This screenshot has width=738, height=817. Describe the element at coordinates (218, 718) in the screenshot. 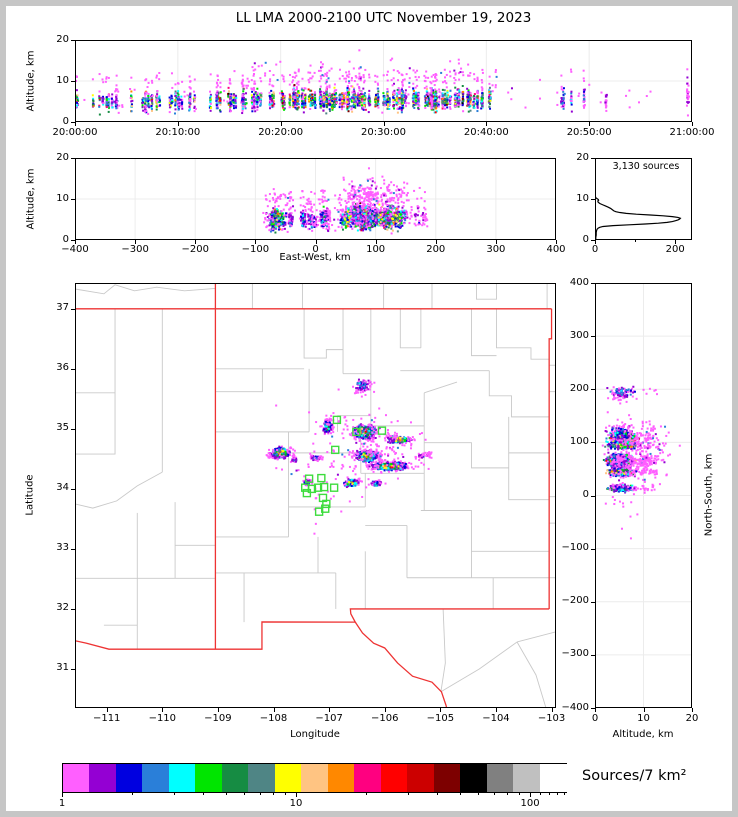

I see `x-tick-label: −109` at that location.